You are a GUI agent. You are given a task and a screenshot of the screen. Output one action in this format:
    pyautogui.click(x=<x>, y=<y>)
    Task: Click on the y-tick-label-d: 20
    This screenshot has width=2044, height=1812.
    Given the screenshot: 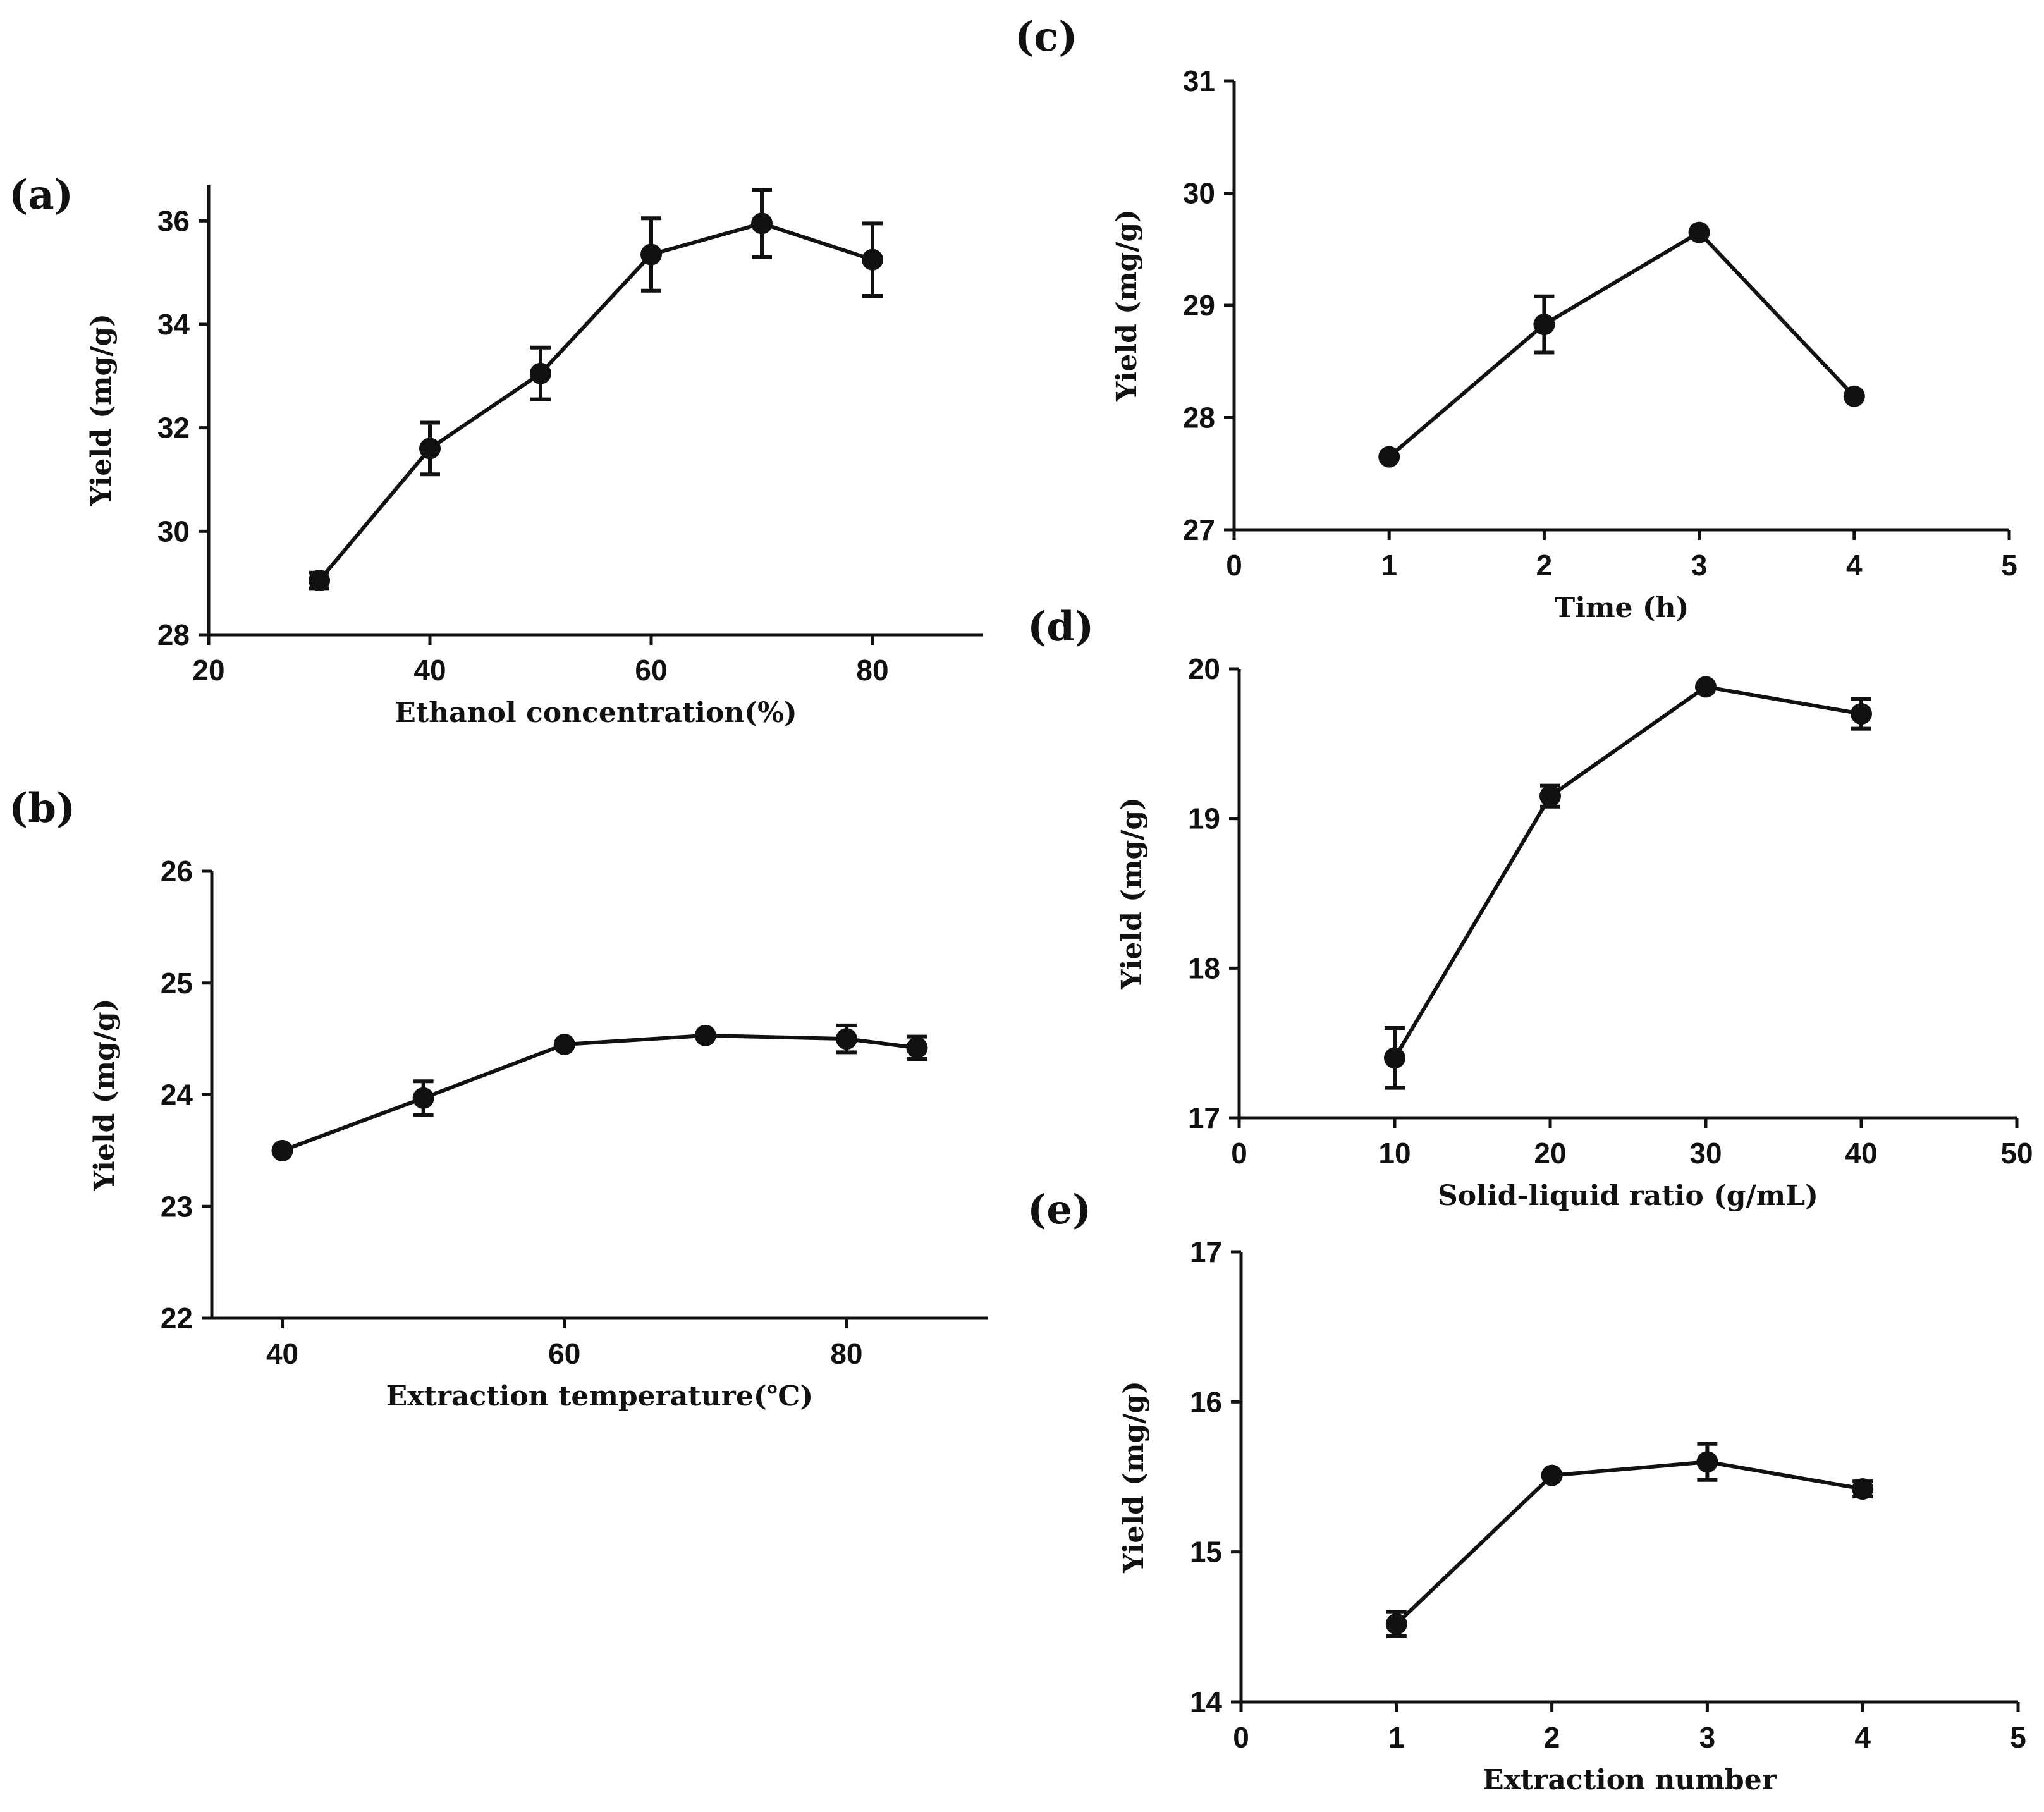 What is the action you would take?
    pyautogui.click(x=1204, y=669)
    